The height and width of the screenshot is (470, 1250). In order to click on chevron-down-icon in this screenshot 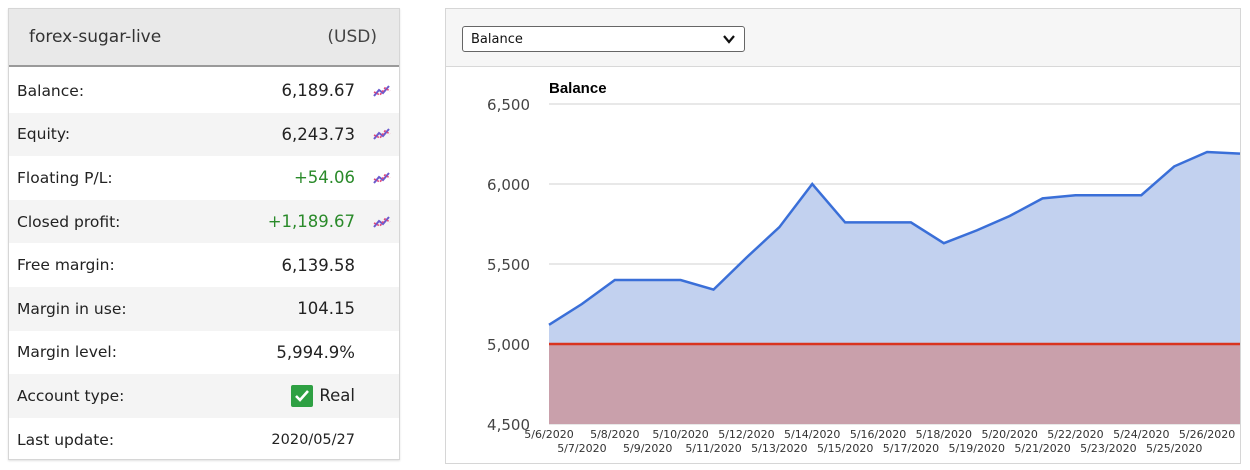, I will do `click(729, 41)`.